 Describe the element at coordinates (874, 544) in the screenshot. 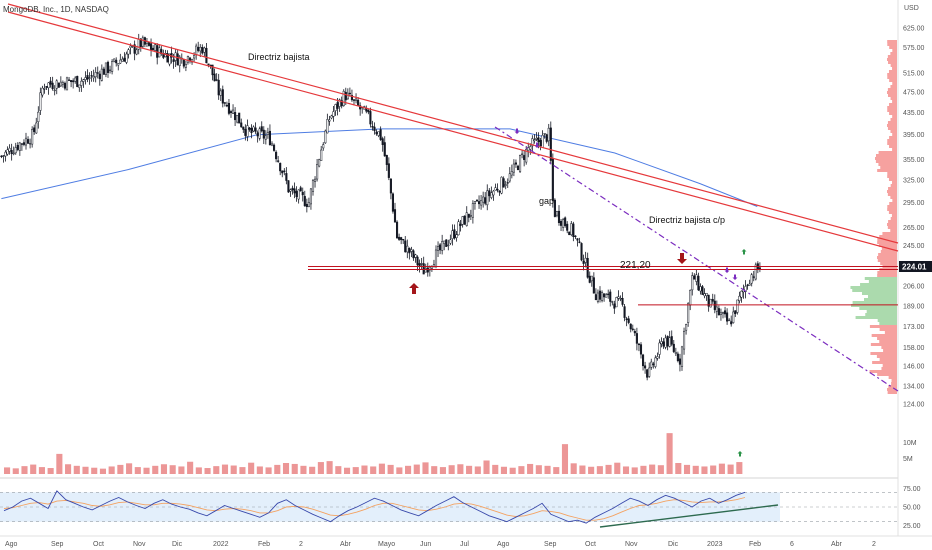

I see `time-tick-label: 2` at that location.